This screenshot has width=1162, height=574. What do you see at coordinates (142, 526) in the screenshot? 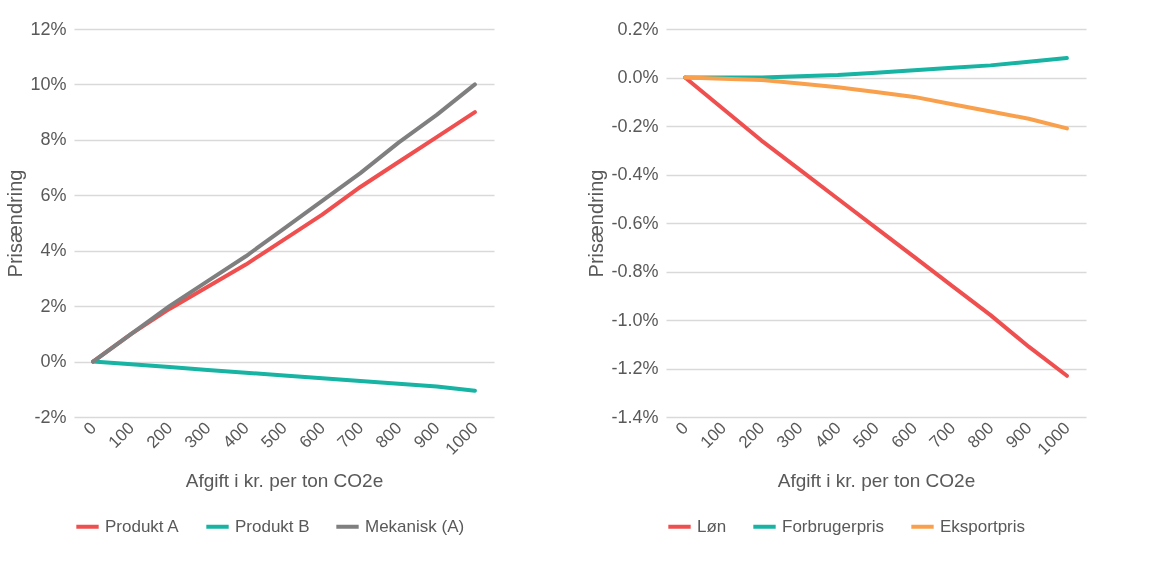
I see `legend-label: Produkt A` at bounding box center [142, 526].